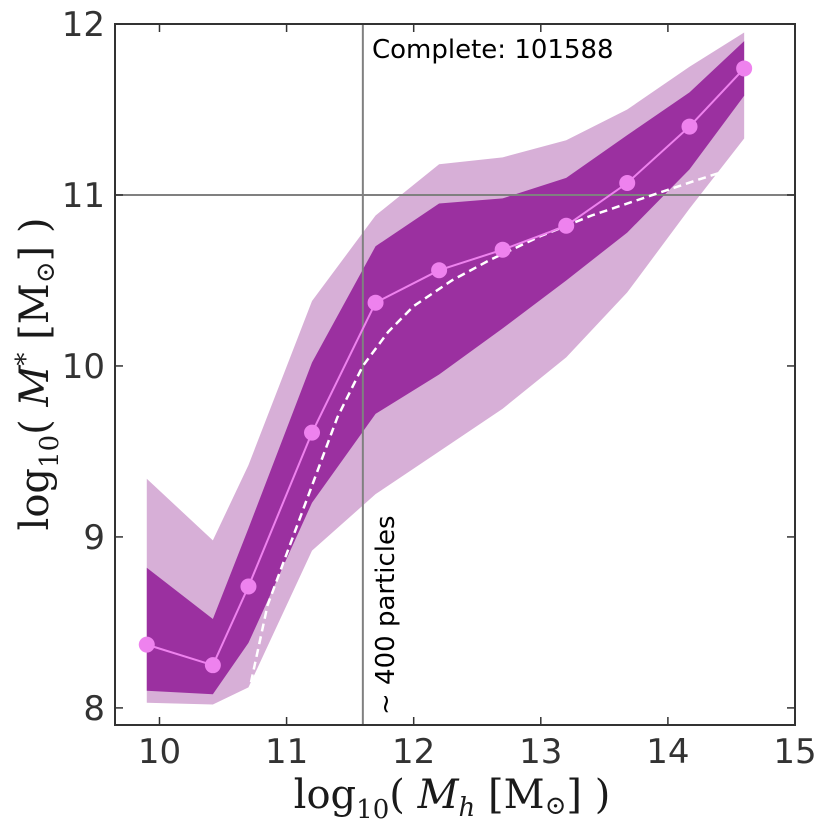 This screenshot has height=829, width=830. What do you see at coordinates (667, 752) in the screenshot?
I see `x-tick-label: 14` at bounding box center [667, 752].